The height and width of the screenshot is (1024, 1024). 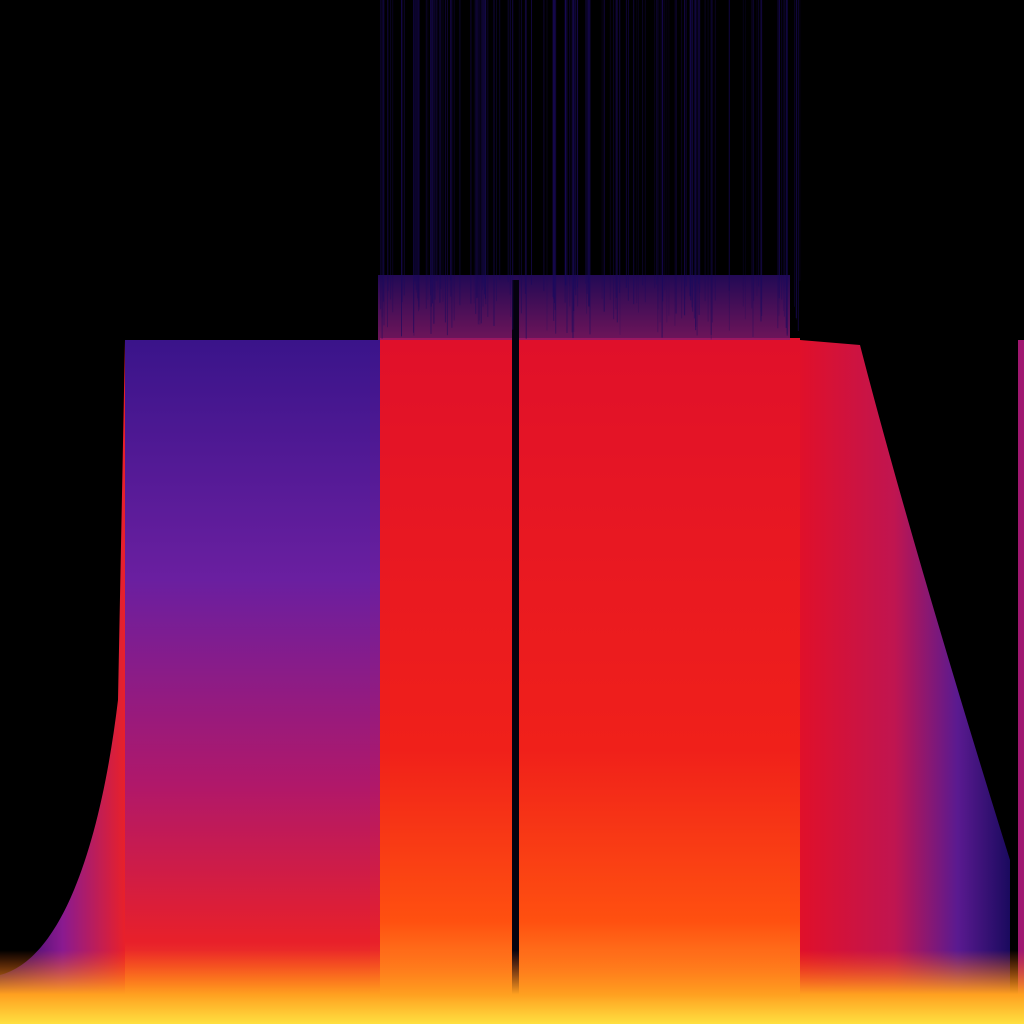 What do you see at coordinates (62, 682) in the screenshot?
I see `left-ramp` at bounding box center [62, 682].